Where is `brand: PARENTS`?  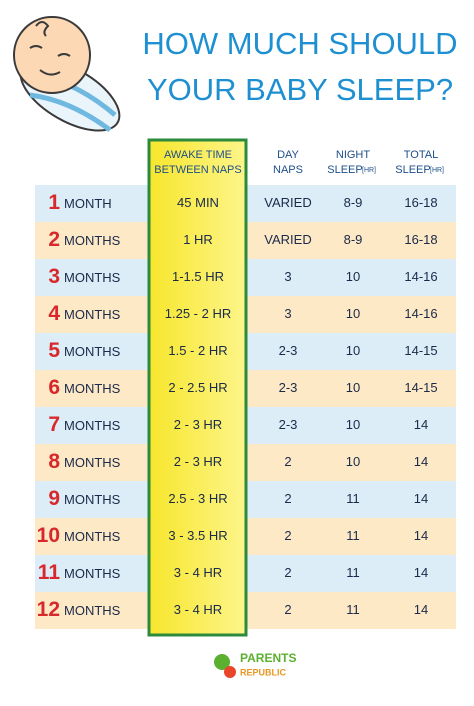
brand: PARENTS is located at coordinates (268, 658).